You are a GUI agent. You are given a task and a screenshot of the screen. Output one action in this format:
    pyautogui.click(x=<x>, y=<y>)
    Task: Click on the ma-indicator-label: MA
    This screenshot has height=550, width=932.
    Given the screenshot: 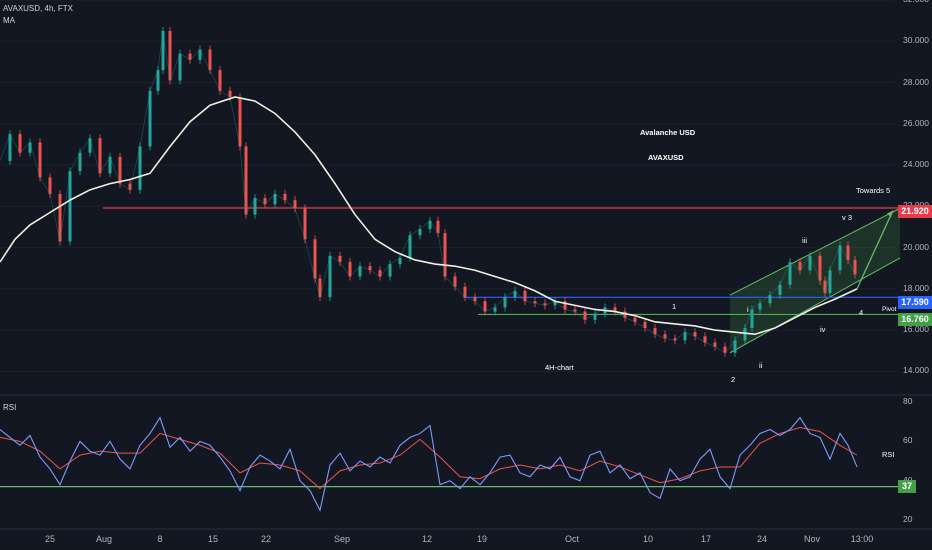 What is the action you would take?
    pyautogui.click(x=9, y=20)
    